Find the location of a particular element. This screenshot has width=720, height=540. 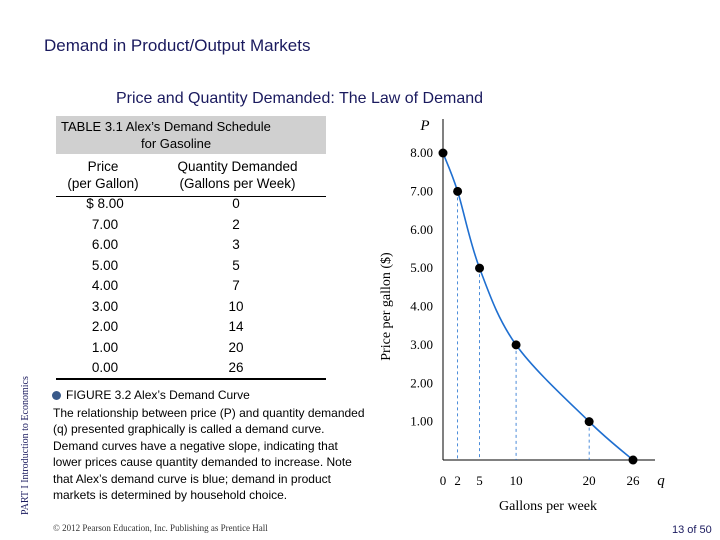

quantity-cell: 3 is located at coordinates (236, 244).